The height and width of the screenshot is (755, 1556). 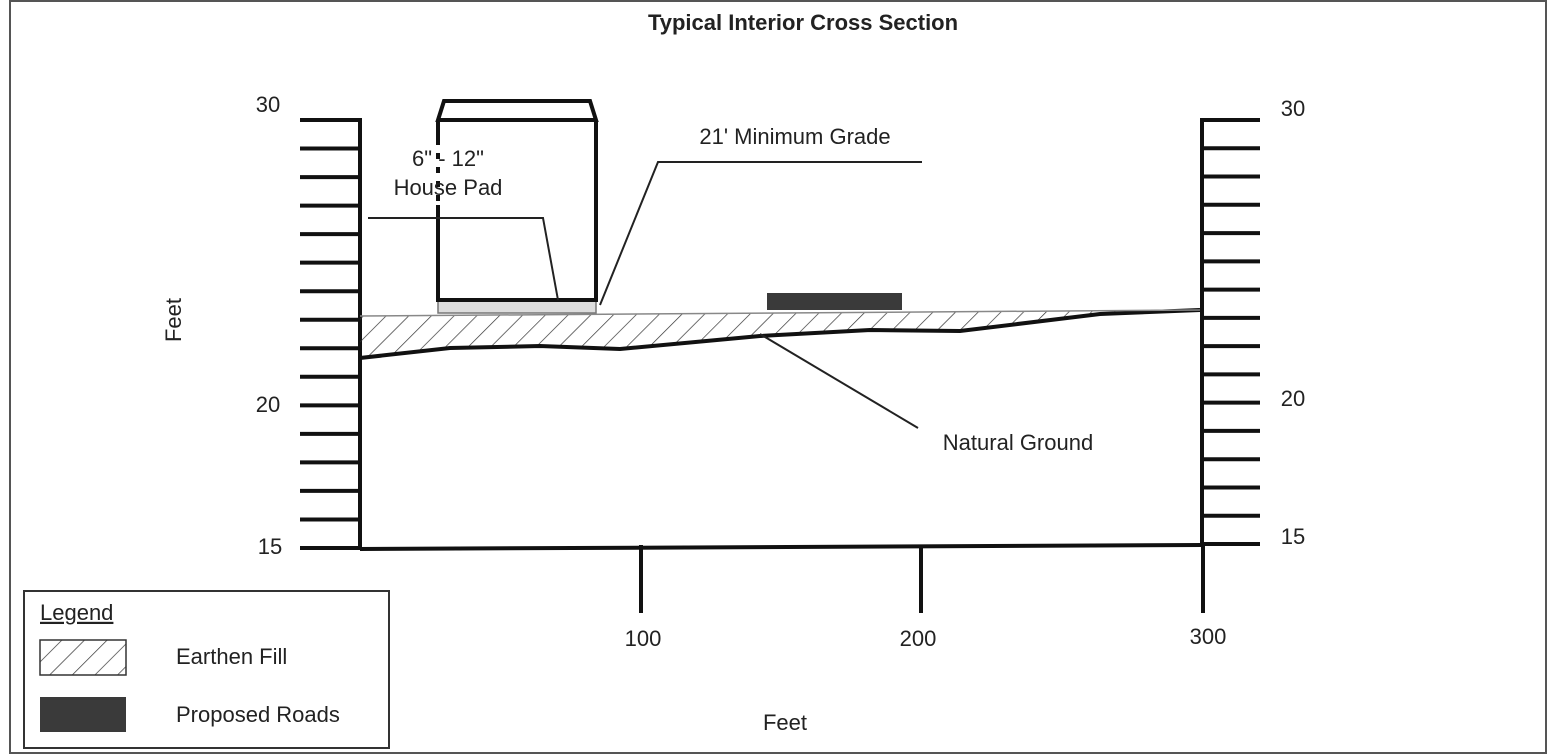 I want to click on legend-title: Legend, so click(x=76, y=612).